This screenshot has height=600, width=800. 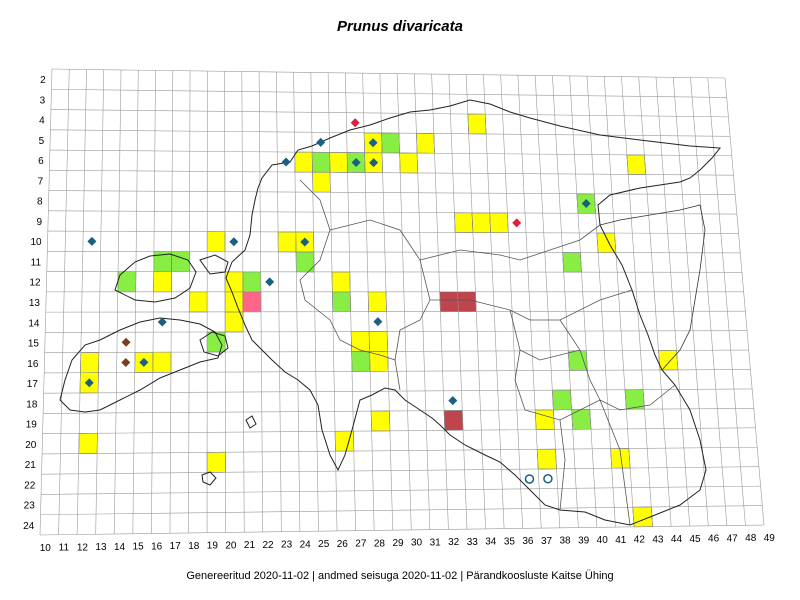 What do you see at coordinates (101, 547) in the screenshot?
I see `column-label: 13` at bounding box center [101, 547].